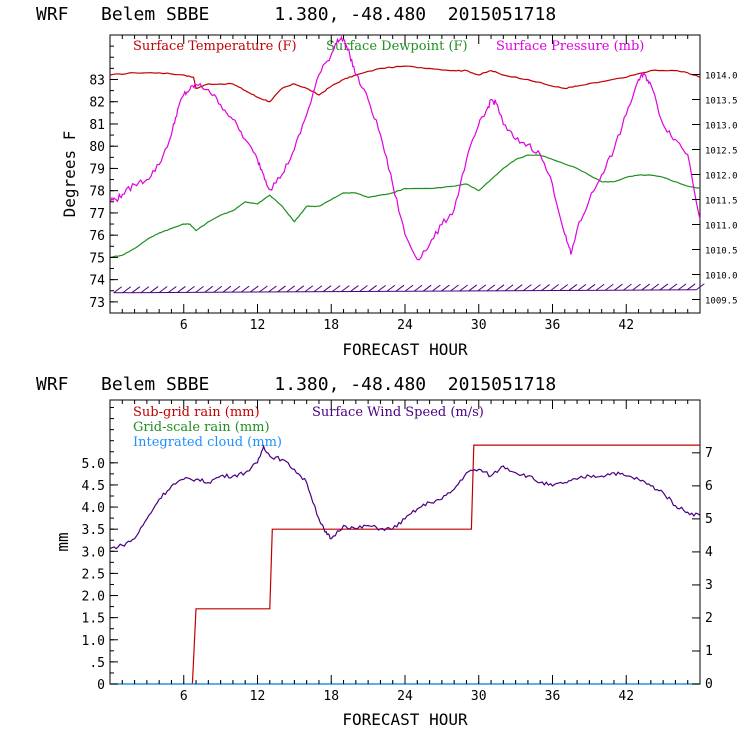  I want to click on top-y2tick-label: 1014.0, so click(721, 77).